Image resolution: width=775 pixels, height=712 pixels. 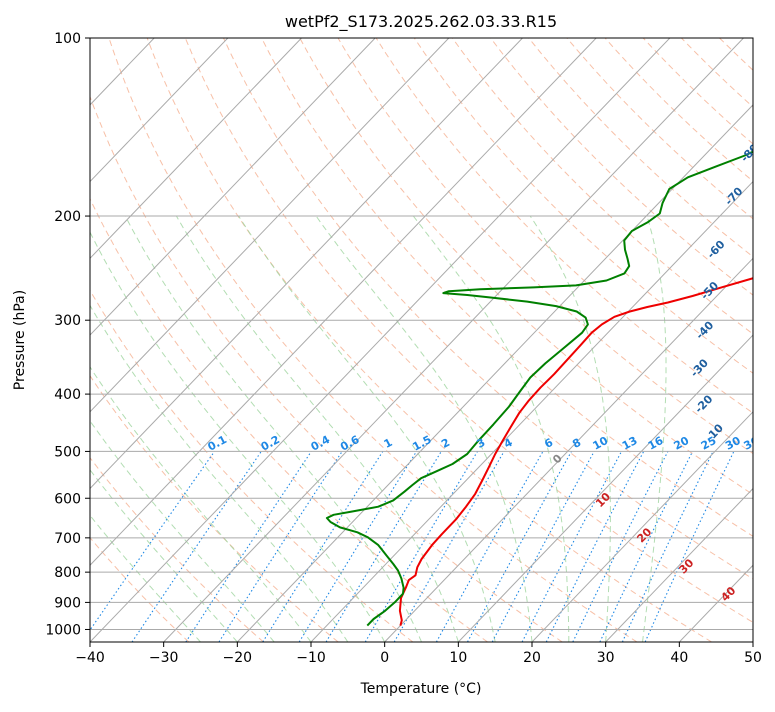 What do you see at coordinates (532, 658) in the screenshot?
I see `x-tick-label: 20` at bounding box center [532, 658].